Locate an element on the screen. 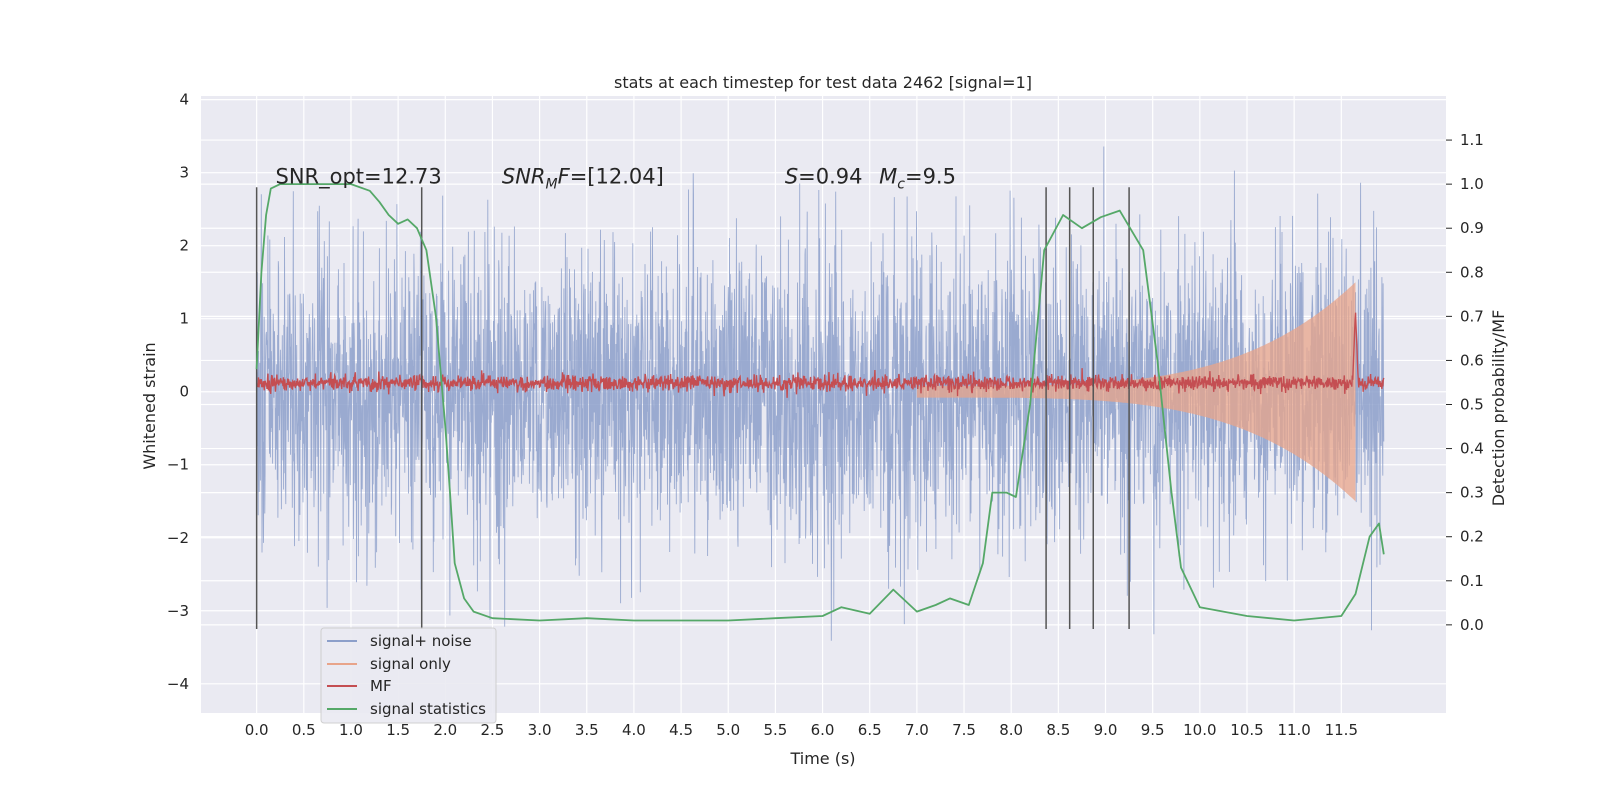  x-tick-label: 0.5 is located at coordinates (304, 730).